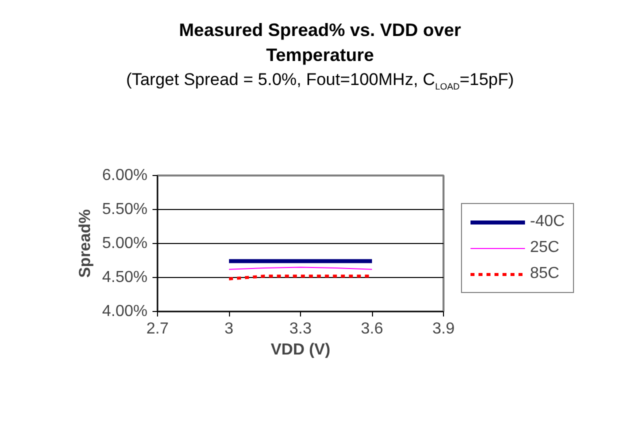 The width and height of the screenshot is (629, 428). What do you see at coordinates (320, 81) in the screenshot?
I see `chart-subtitle: (Target Spread = 5.0%, Fout=100MHz, C$_{LOAD}$=15pF)` at bounding box center [320, 81].